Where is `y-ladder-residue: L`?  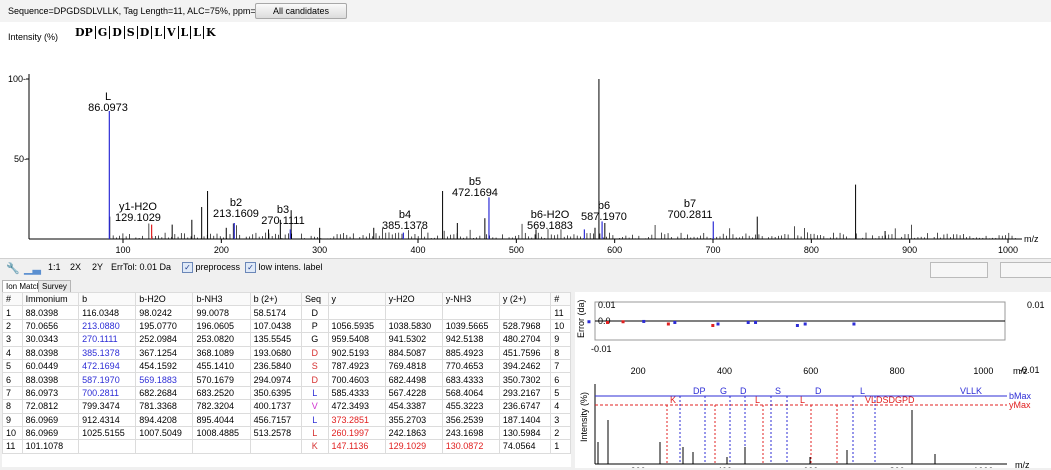 y-ladder-residue: L is located at coordinates (802, 400).